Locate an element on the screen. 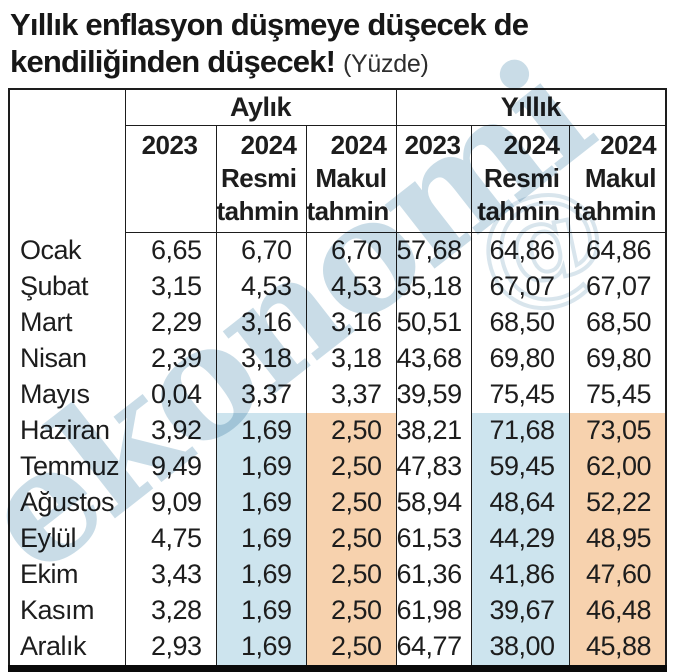 The height and width of the screenshot is (672, 673). value-cell: 55,18 is located at coordinates (433, 286).